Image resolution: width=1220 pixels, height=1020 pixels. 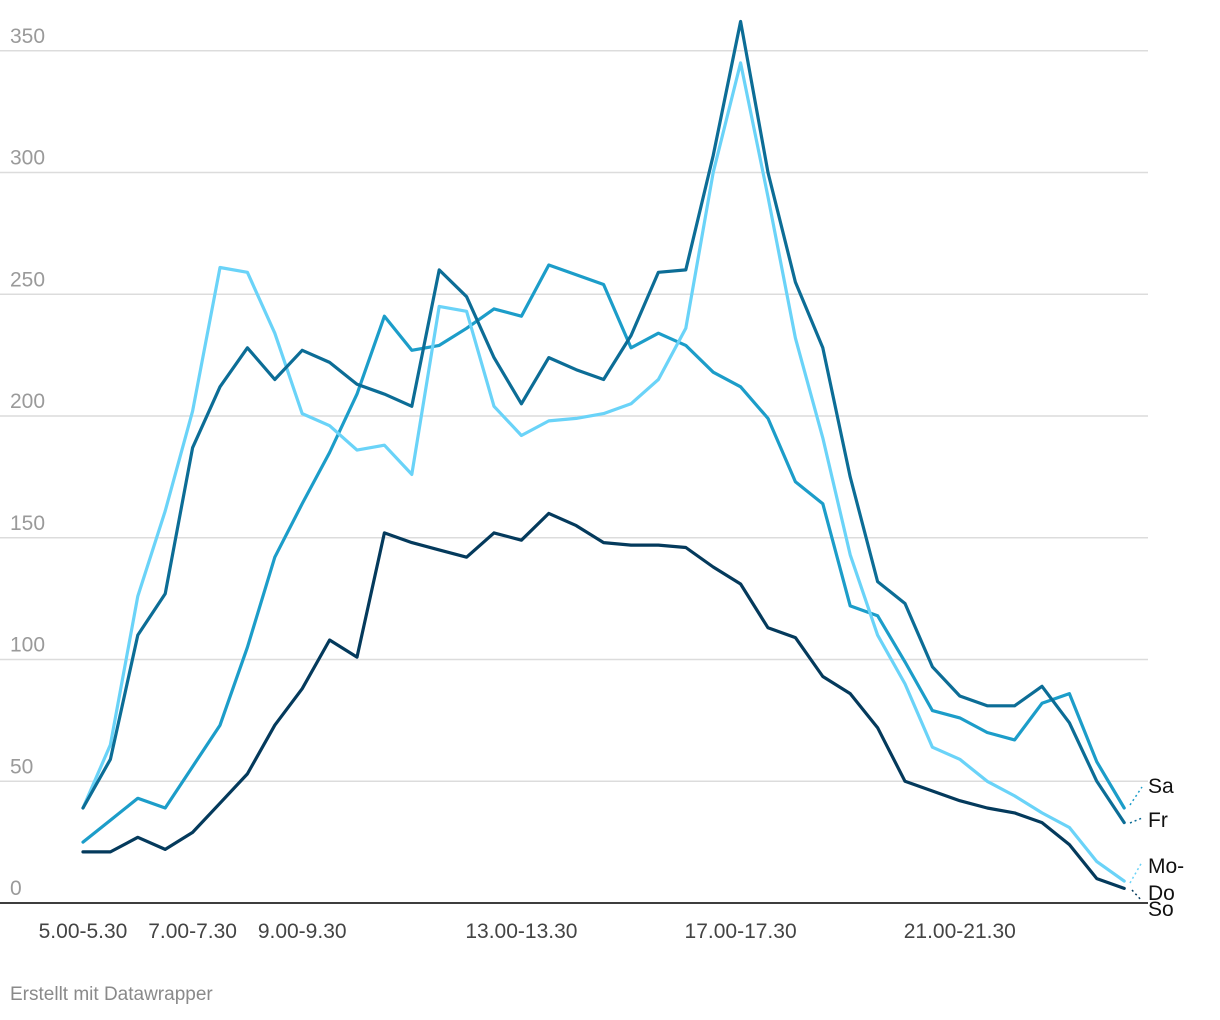 What do you see at coordinates (521, 931) in the screenshot?
I see `x-tick-label-16: 13.00-13.30` at bounding box center [521, 931].